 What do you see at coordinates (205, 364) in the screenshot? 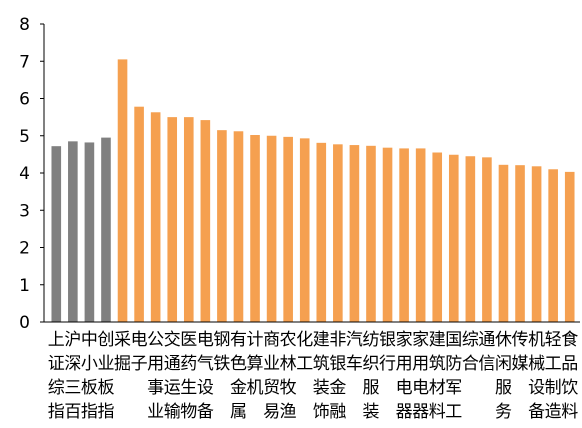
I see `x-label-char: 气` at bounding box center [205, 364].